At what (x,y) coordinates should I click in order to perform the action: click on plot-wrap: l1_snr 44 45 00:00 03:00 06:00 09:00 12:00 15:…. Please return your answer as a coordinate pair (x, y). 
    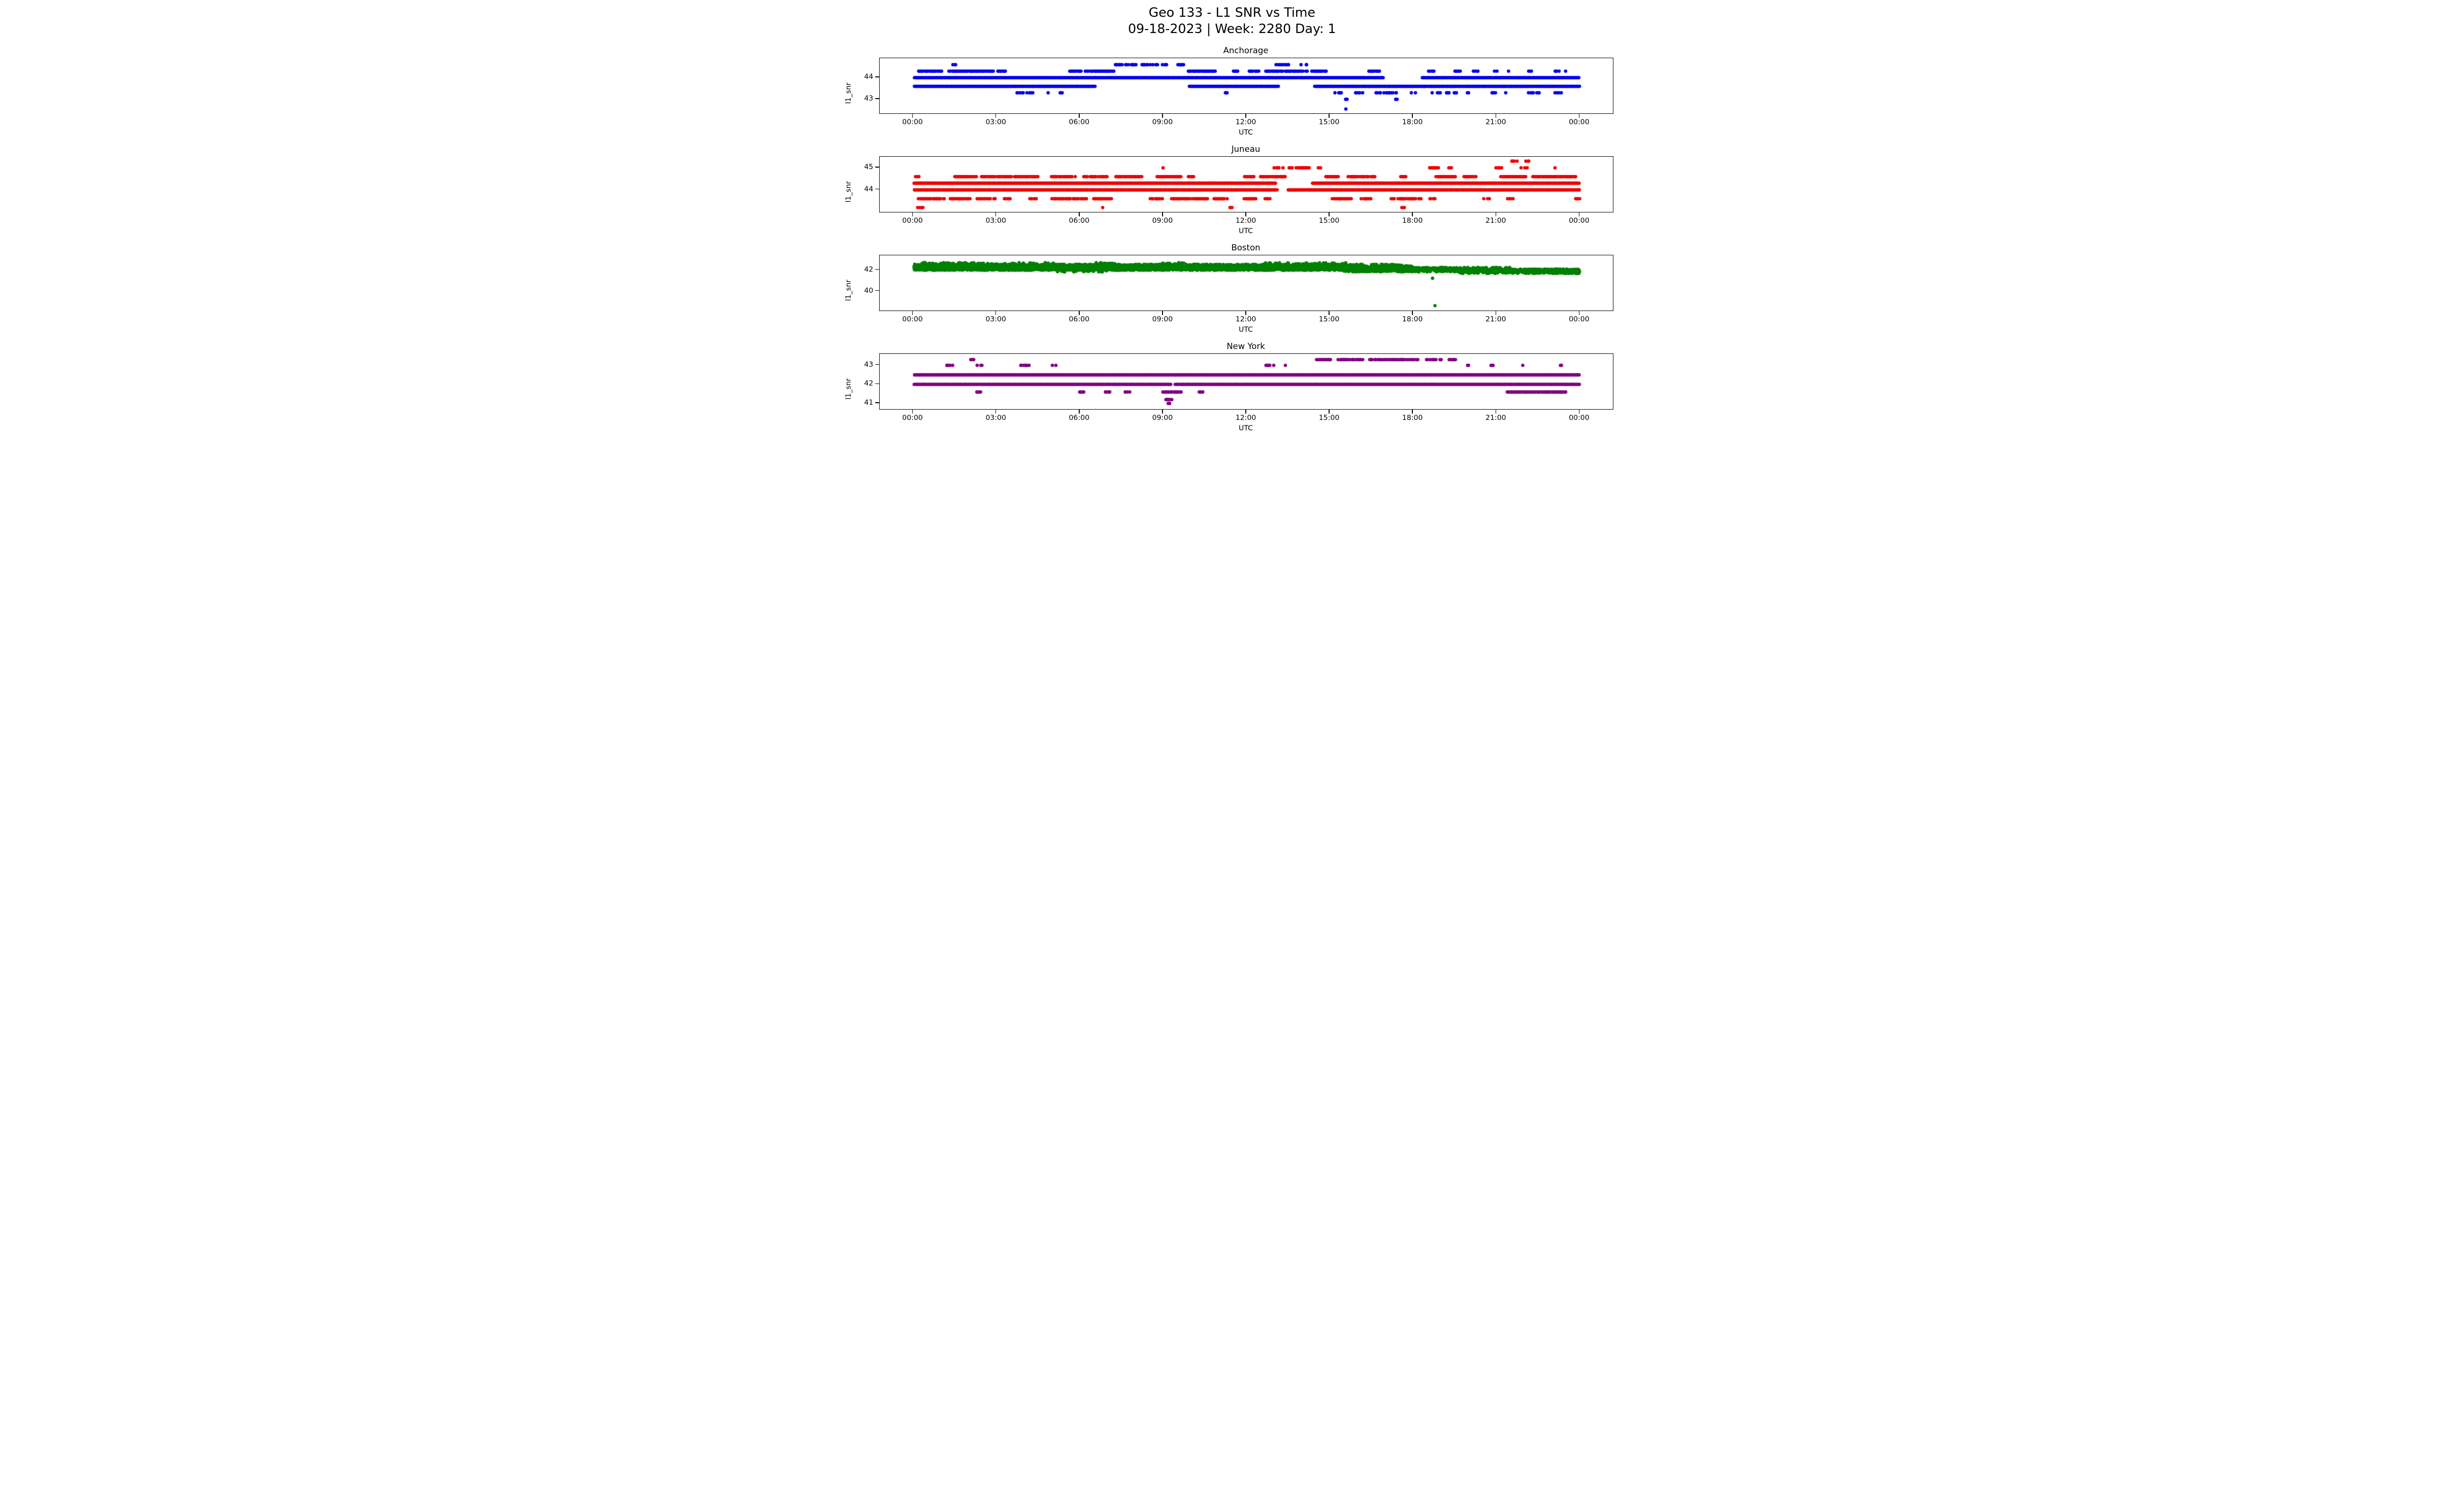
    Looking at the image, I should click on (1229, 191).